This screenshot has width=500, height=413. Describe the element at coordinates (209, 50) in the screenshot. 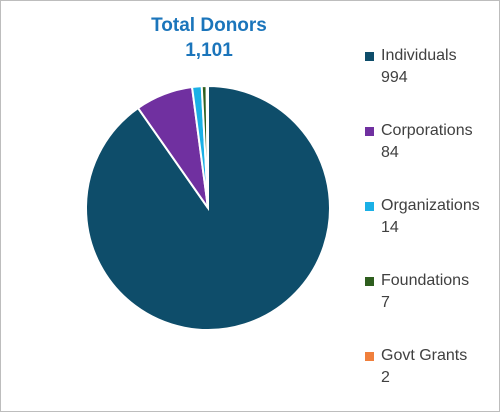

I see `chart-subtitle: 1,101` at that location.